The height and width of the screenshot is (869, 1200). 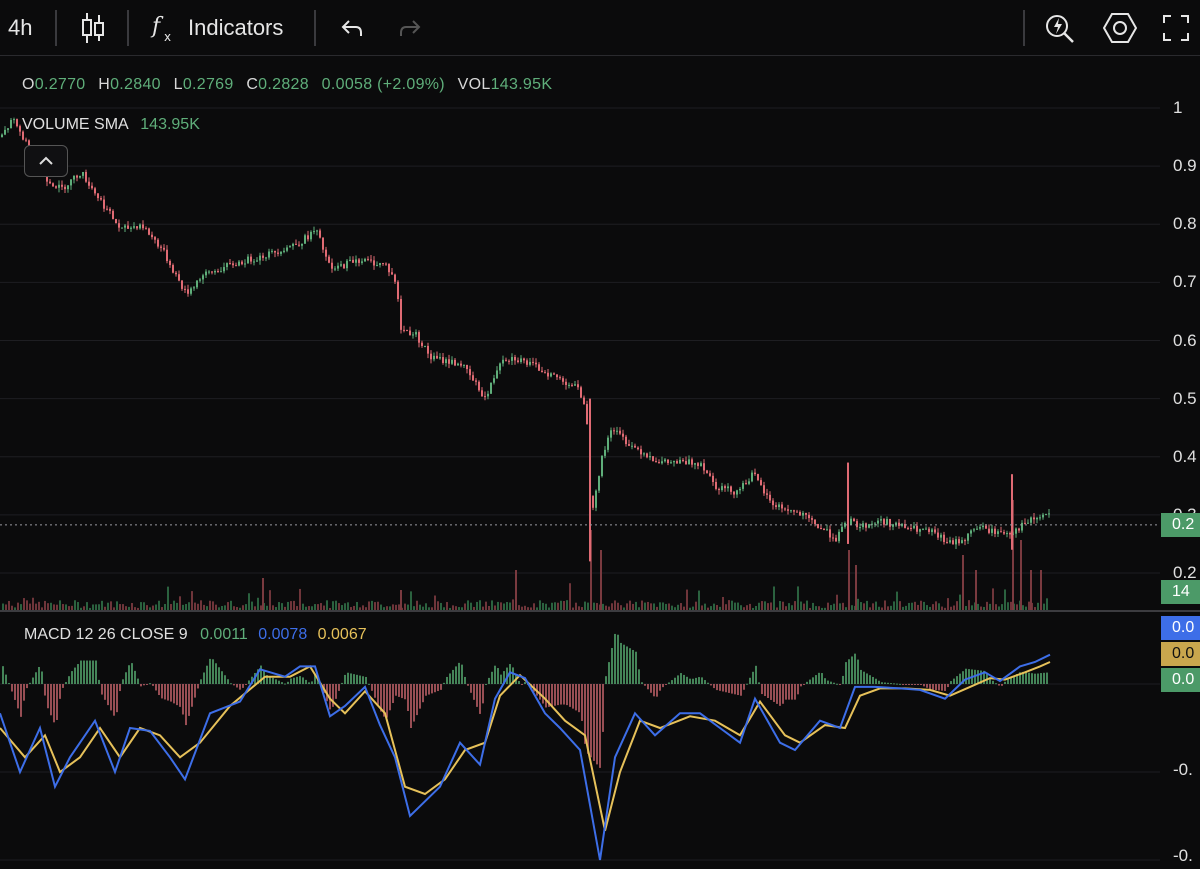 What do you see at coordinates (93, 28) in the screenshot?
I see `candlestick-icon` at bounding box center [93, 28].